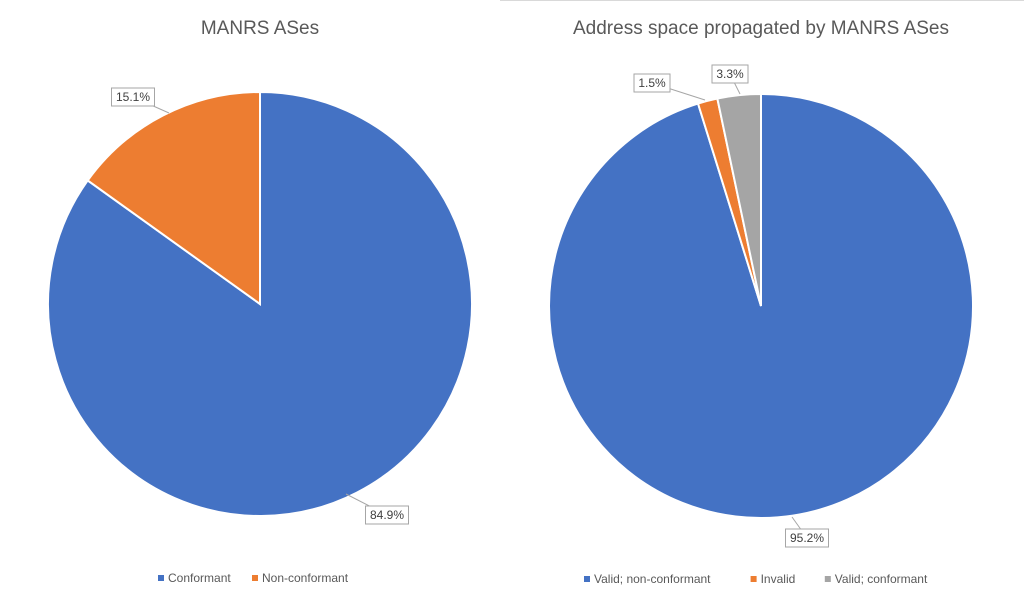 This screenshot has height=603, width=1024. What do you see at coordinates (133, 97) in the screenshot?
I see `data-label-text: 15.1%` at bounding box center [133, 97].